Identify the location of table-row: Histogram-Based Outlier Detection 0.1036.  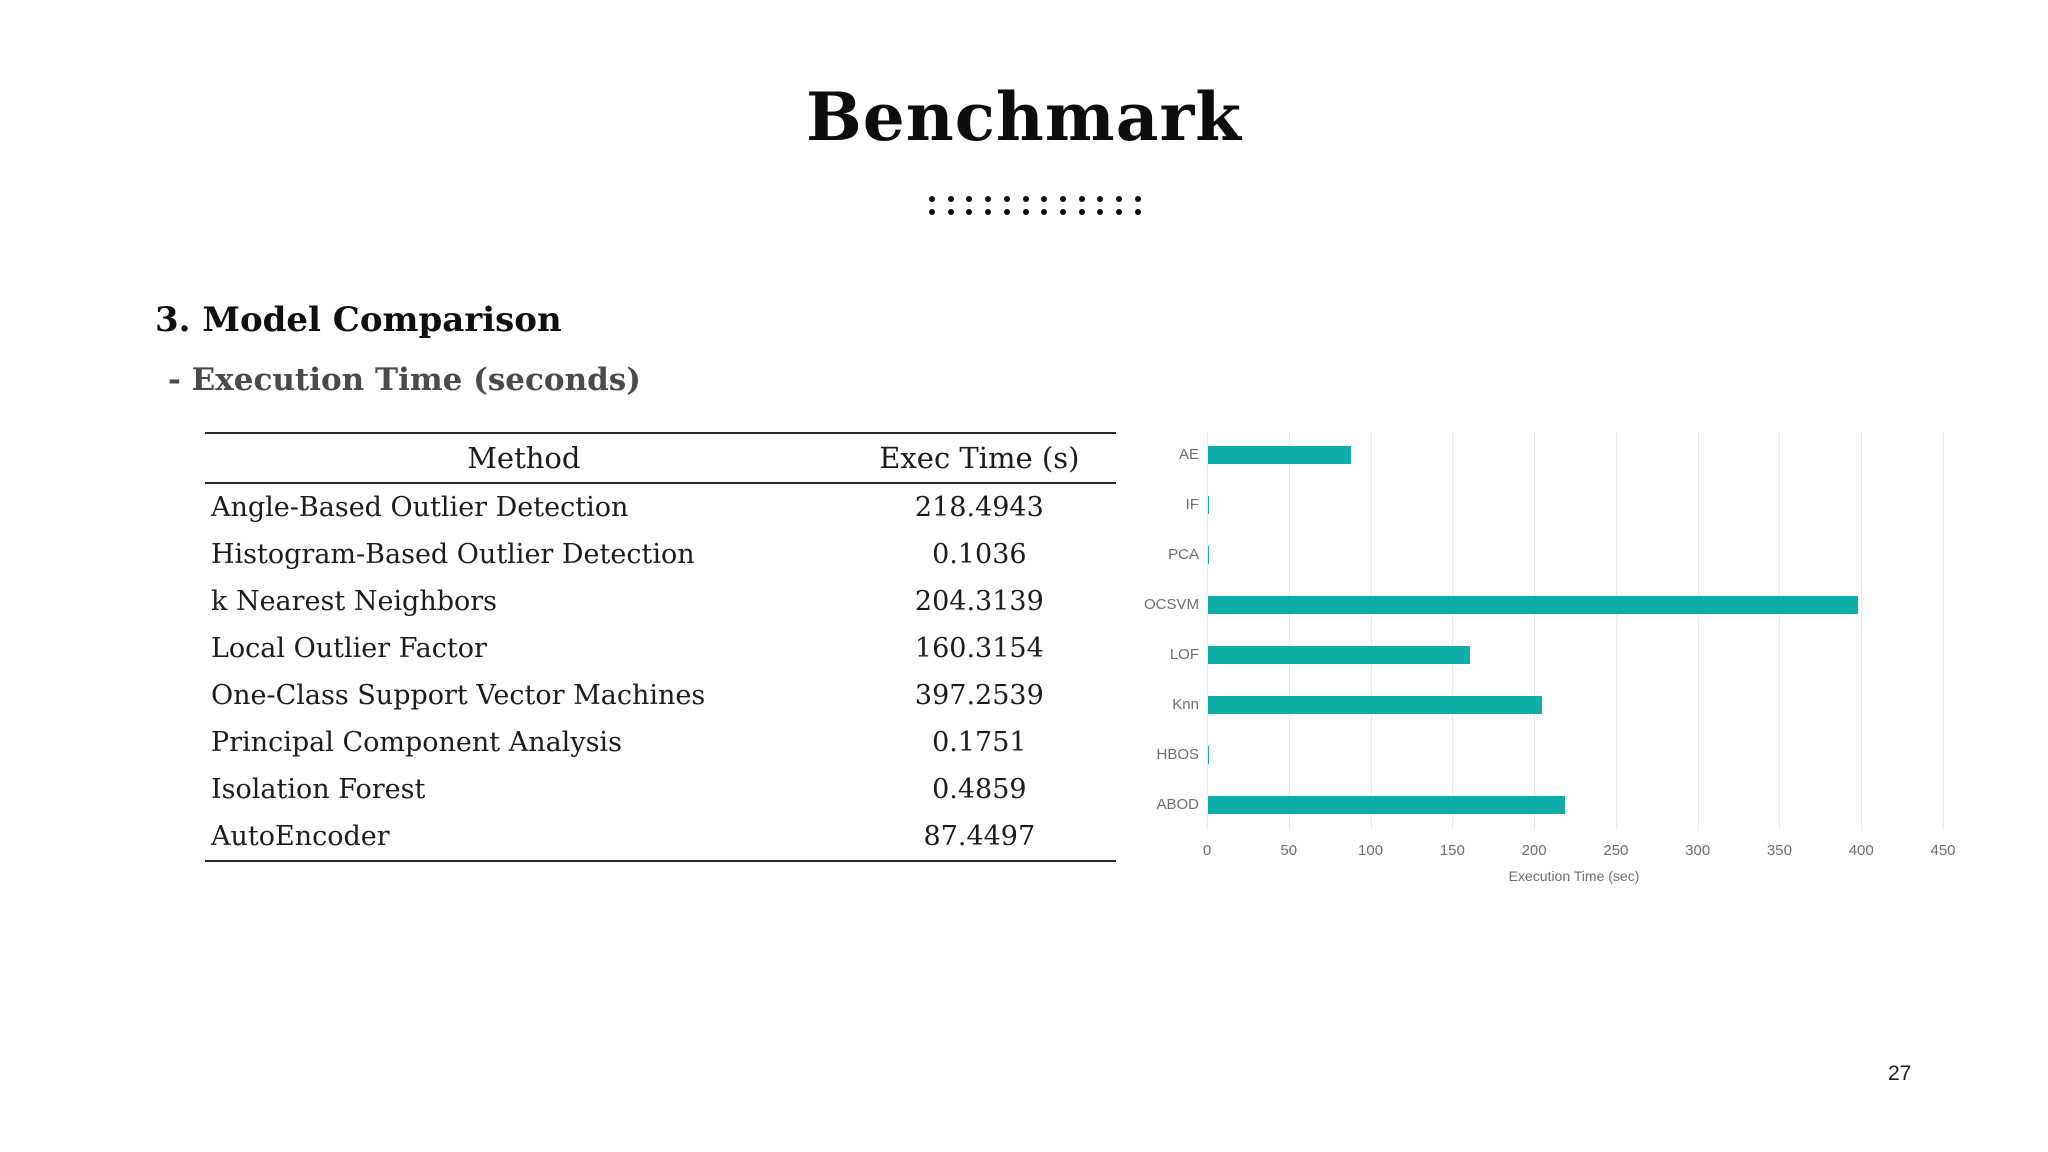
(660, 554).